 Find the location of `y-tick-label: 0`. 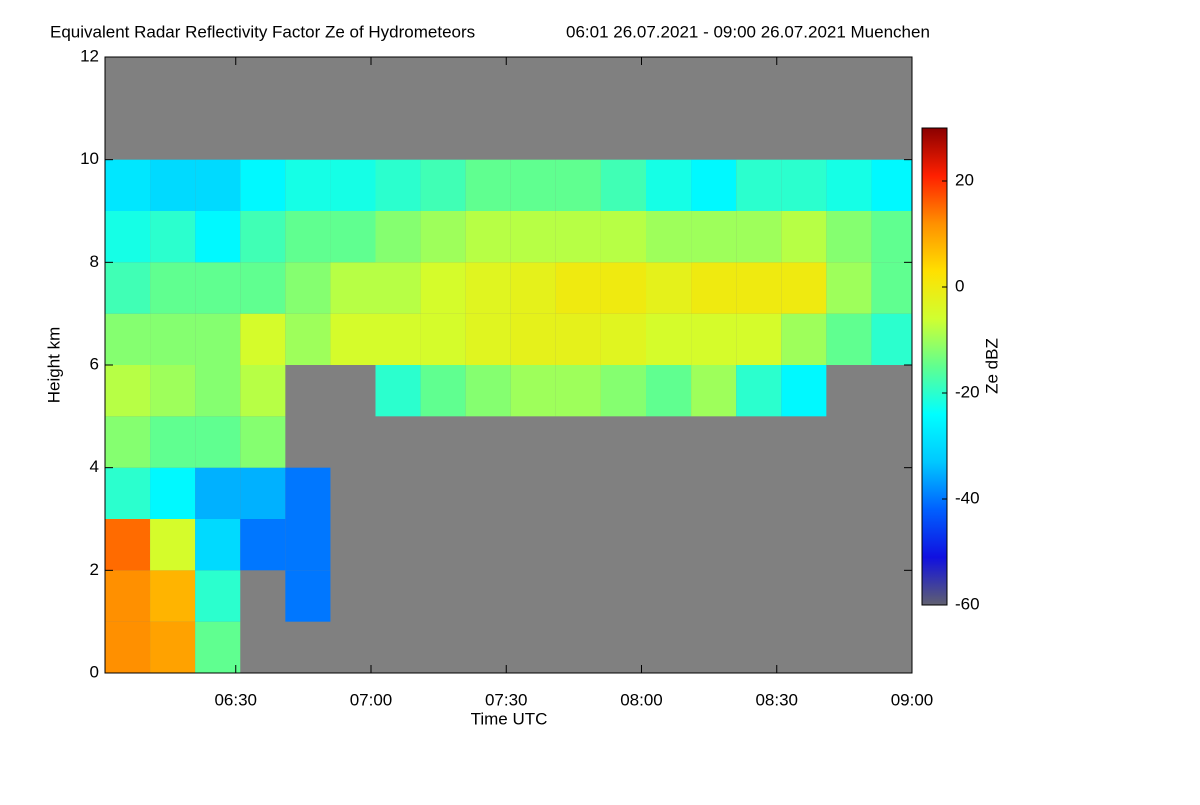

y-tick-label: 0 is located at coordinates (94, 671).